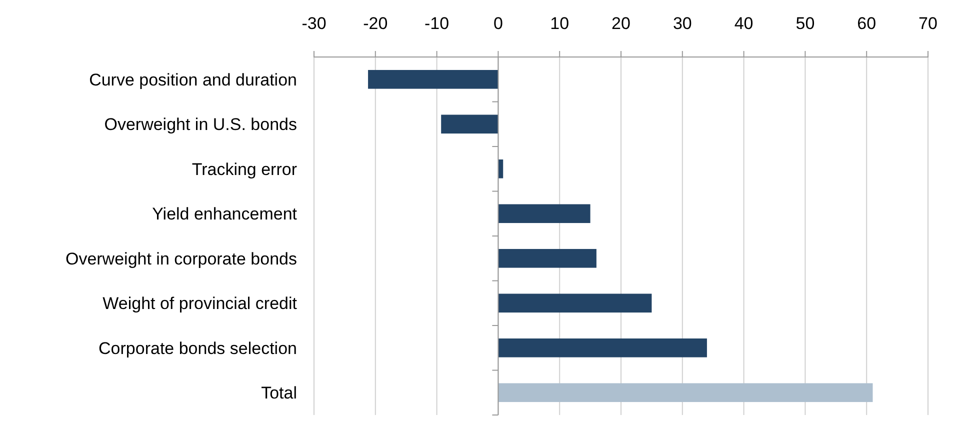  Describe the element at coordinates (314, 23) in the screenshot. I see `x-tick-label: -30` at that location.